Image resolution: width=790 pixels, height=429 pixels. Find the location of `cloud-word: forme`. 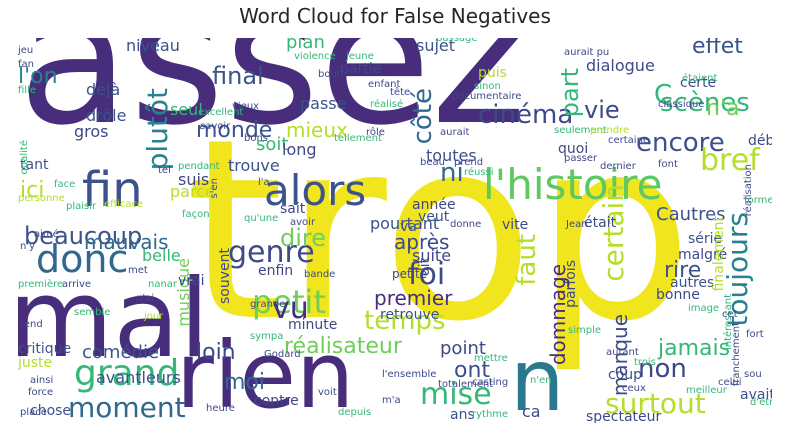

cloud-word: forme is located at coordinates (758, 200).